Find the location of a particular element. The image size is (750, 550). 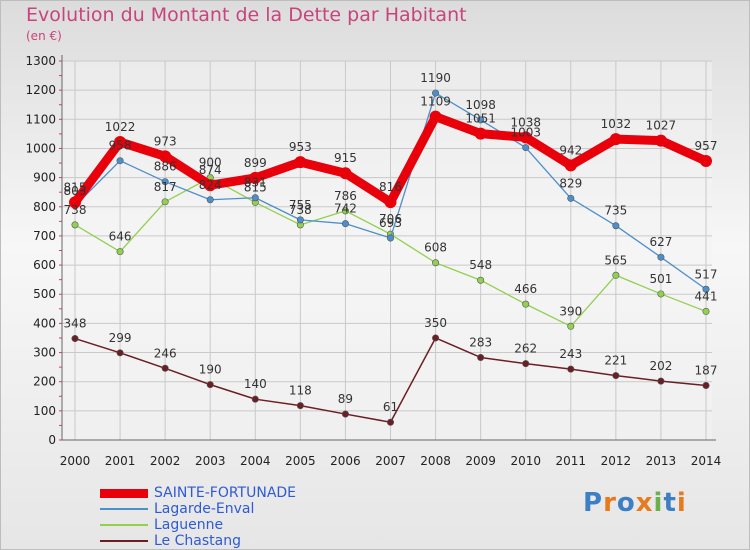

data-label: 187 is located at coordinates (706, 370).